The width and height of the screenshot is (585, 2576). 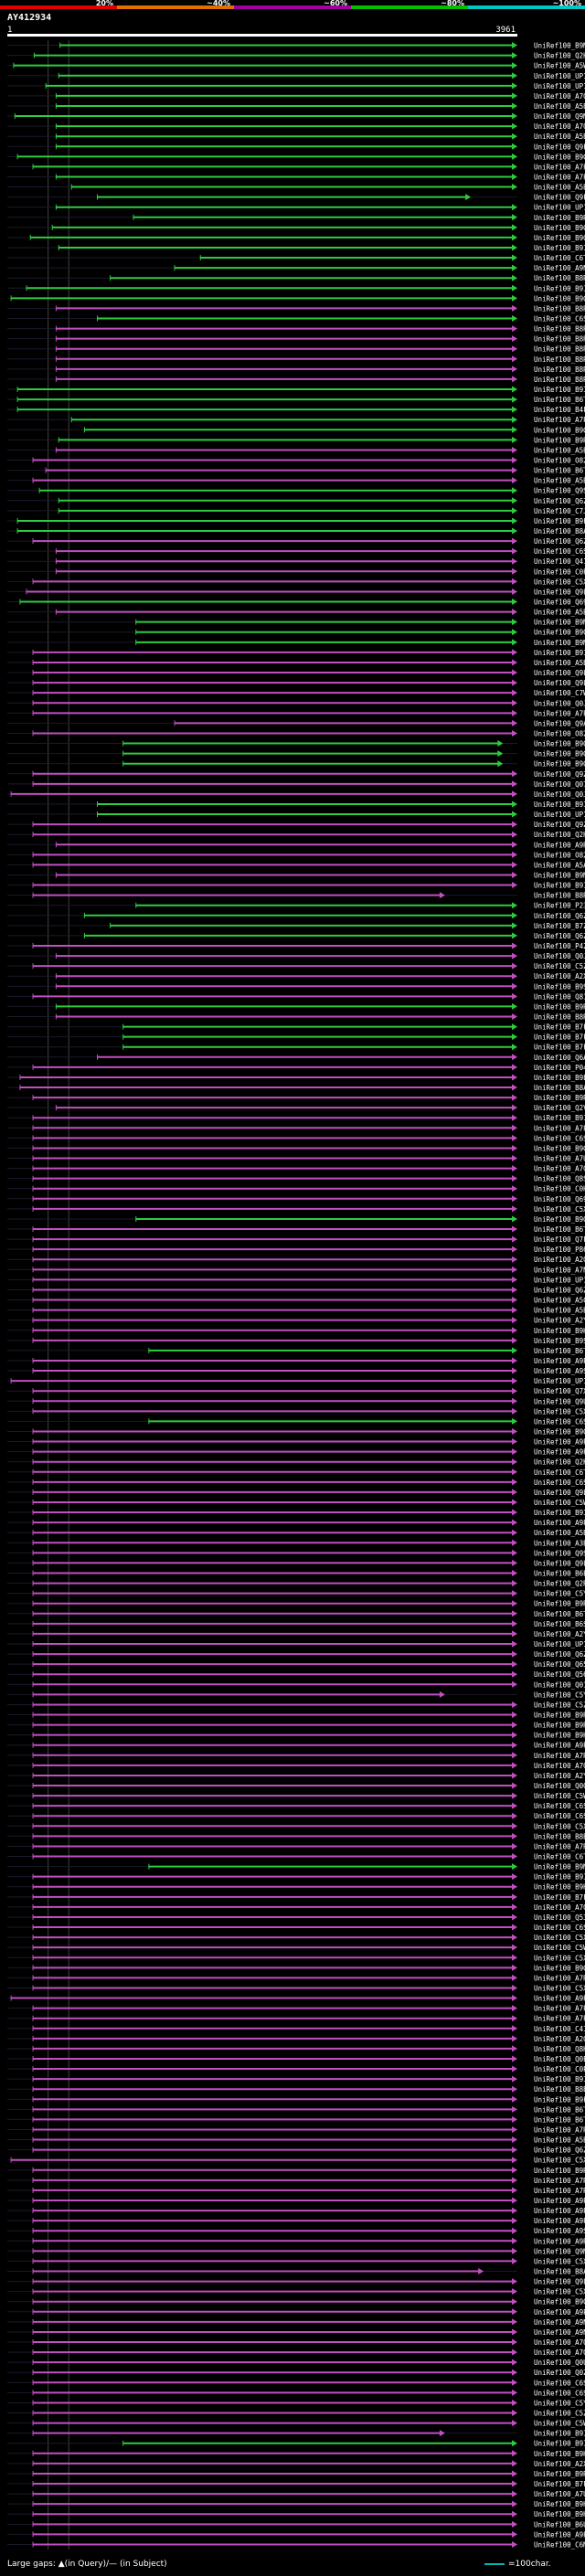 What do you see at coordinates (560, 1483) in the screenshot?
I see `hit-label: UniRef100_C6SZQ8` at bounding box center [560, 1483].